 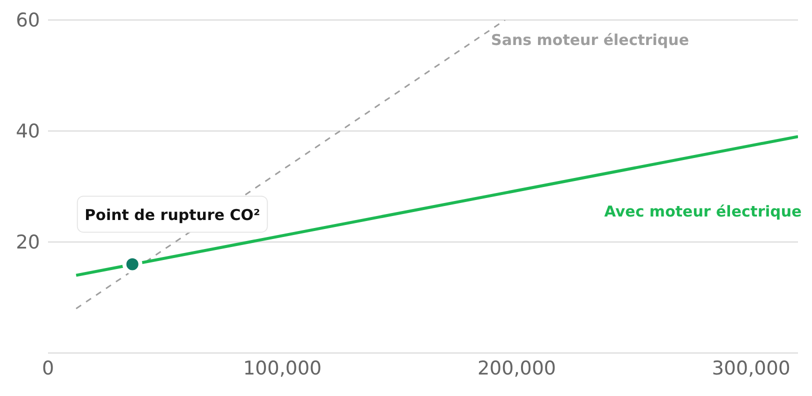 I want to click on series-label: Avec moteur électrique, so click(x=703, y=211).